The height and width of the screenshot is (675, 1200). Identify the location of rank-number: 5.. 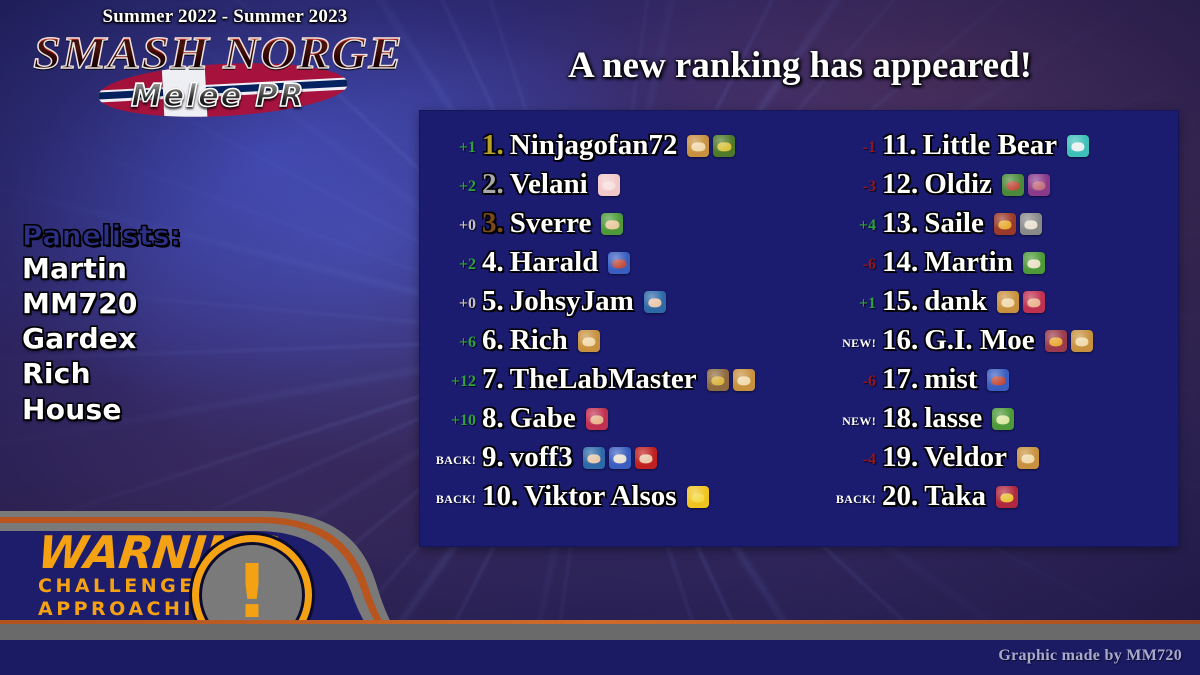
(493, 301).